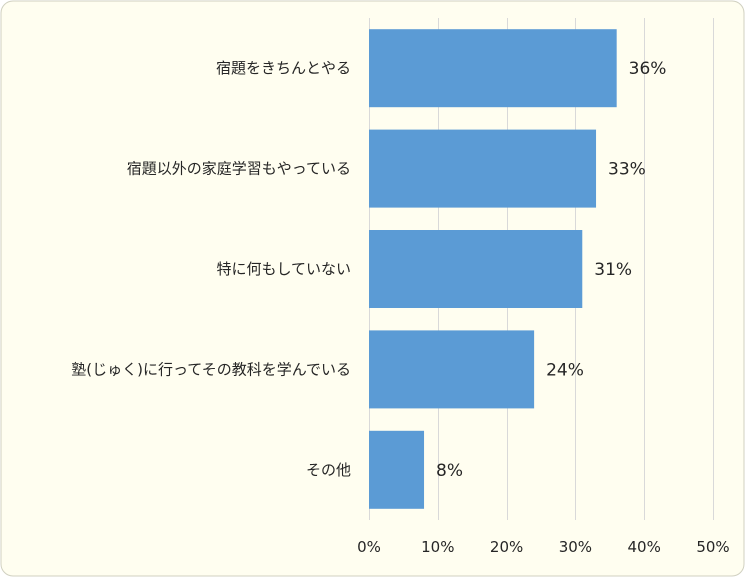  I want to click on x-tick-label-20: 20%, so click(506, 547).